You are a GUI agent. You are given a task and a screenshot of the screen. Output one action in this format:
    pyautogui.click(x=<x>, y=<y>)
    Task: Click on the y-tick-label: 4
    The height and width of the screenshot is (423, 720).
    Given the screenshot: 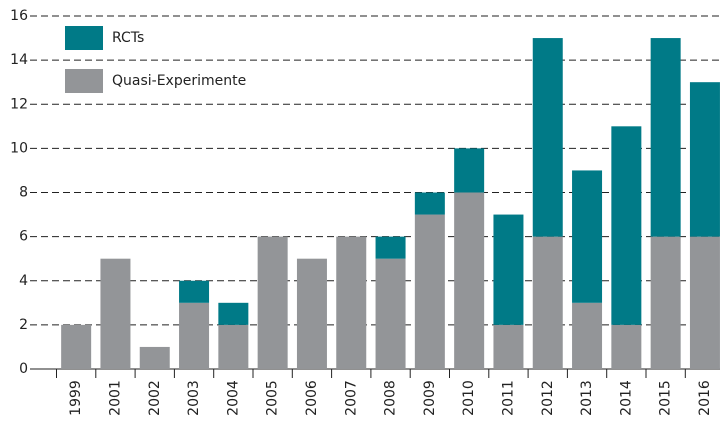 What is the action you would take?
    pyautogui.click(x=23, y=281)
    